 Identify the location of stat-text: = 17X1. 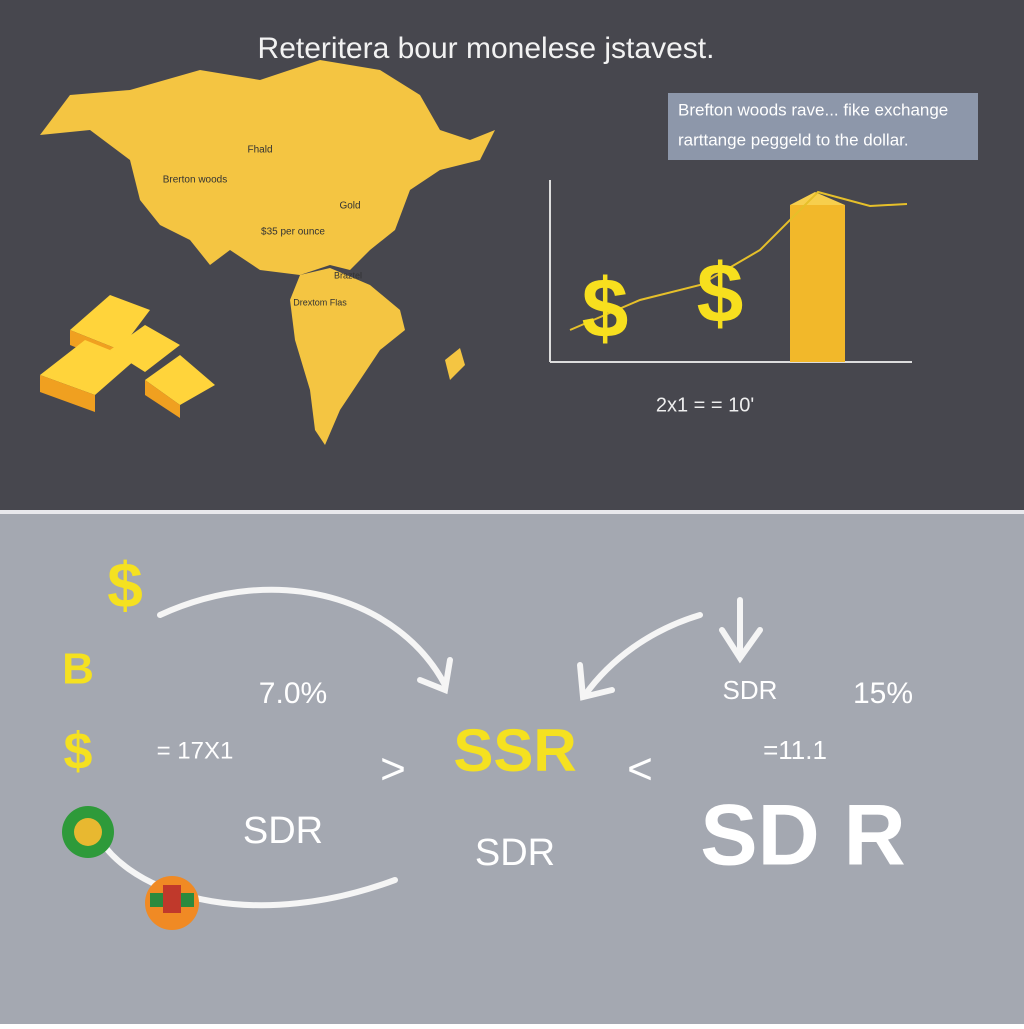
(195, 750).